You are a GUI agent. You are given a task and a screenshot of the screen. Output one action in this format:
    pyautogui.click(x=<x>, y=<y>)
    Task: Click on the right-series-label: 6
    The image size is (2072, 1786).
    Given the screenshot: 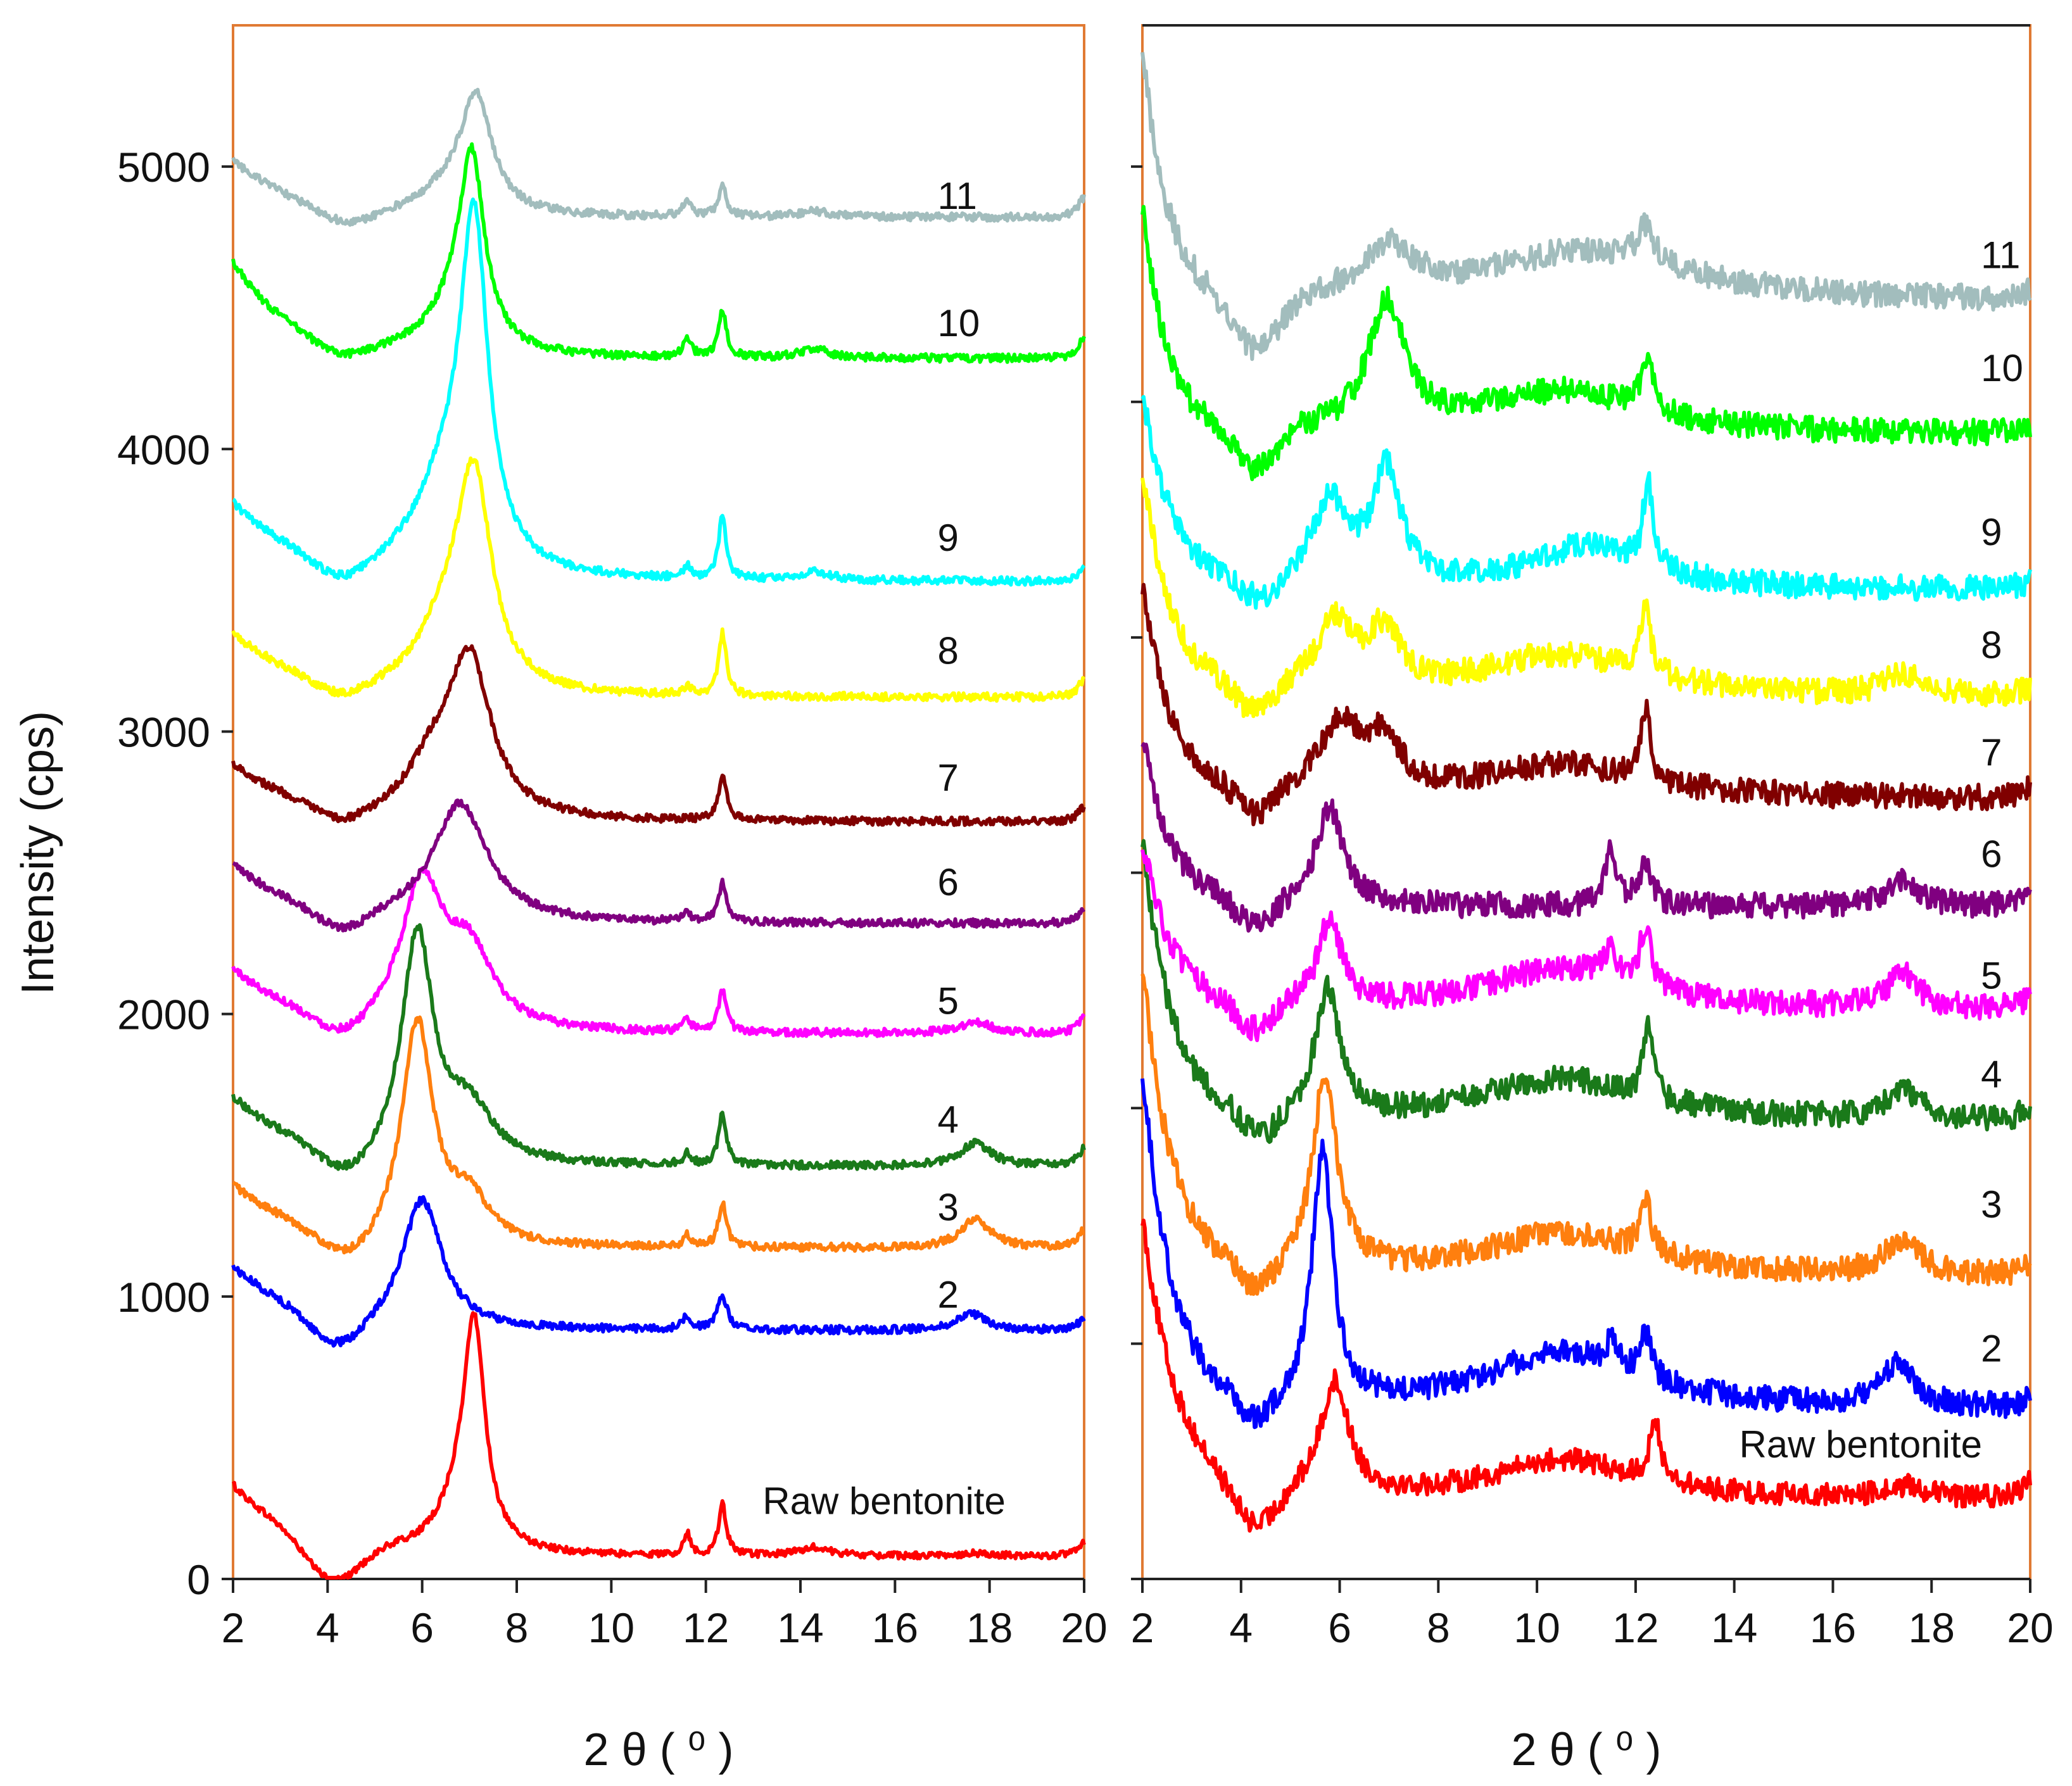 What is the action you would take?
    pyautogui.click(x=1991, y=854)
    